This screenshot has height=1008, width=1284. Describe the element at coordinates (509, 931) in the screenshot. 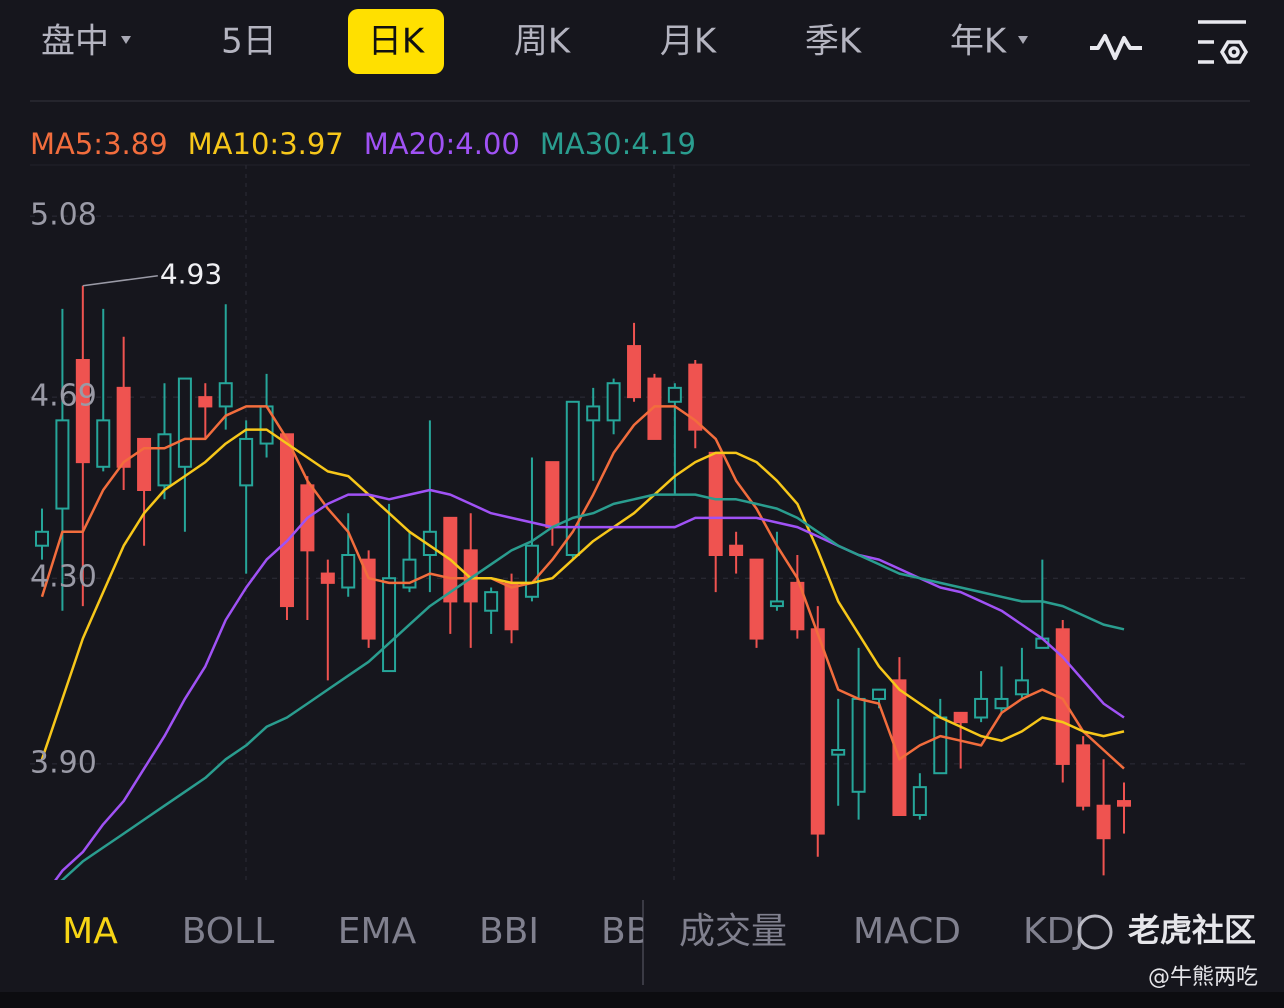

I see `indicator-tab: BBI` at that location.